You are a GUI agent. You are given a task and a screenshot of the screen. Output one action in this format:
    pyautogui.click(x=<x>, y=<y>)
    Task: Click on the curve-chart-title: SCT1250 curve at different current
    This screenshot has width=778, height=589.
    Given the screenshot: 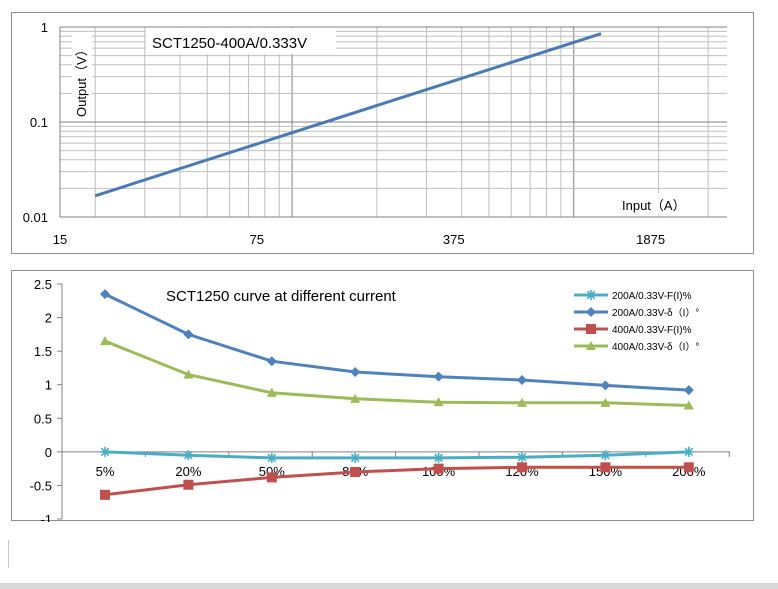 What is the action you would take?
    pyautogui.click(x=281, y=296)
    